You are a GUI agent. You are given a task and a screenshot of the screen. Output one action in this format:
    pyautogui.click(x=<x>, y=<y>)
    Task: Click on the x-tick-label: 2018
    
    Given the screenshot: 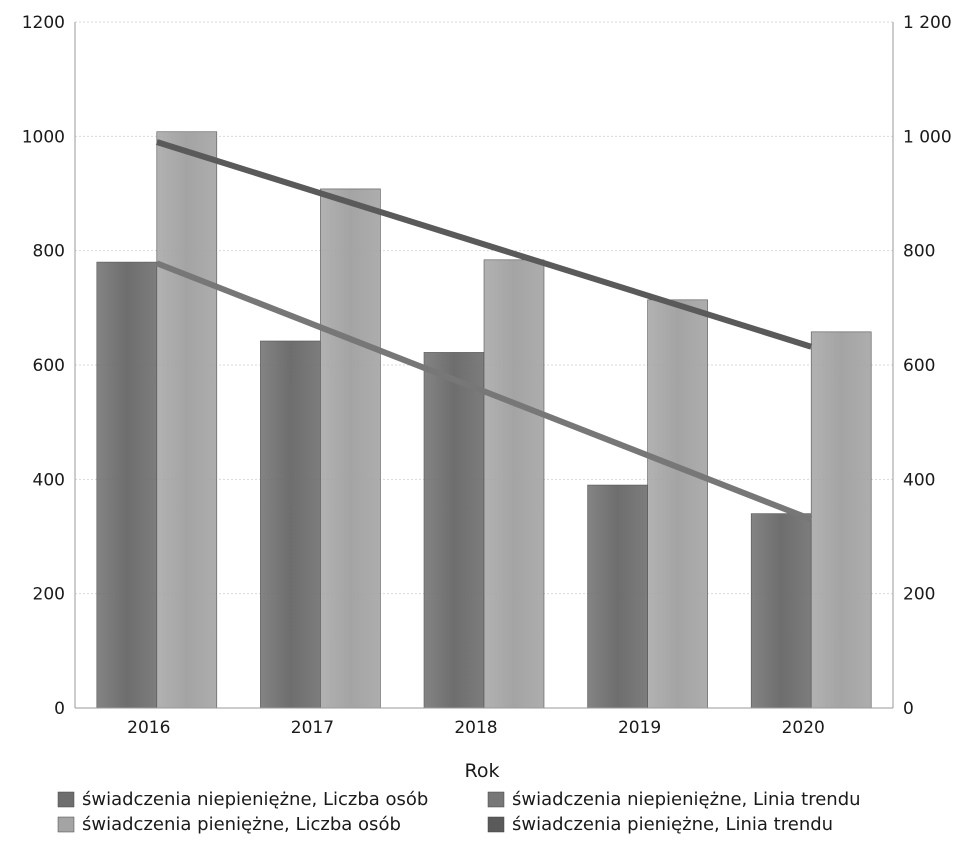 What is the action you would take?
    pyautogui.click(x=475, y=728)
    